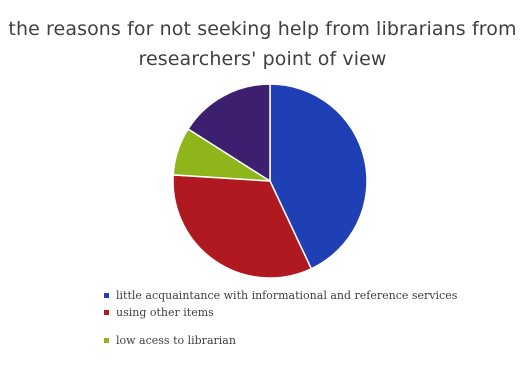 The height and width of the screenshot is (388, 525). I want to click on chart-title-line-2: researchers' point of view, so click(262, 59).